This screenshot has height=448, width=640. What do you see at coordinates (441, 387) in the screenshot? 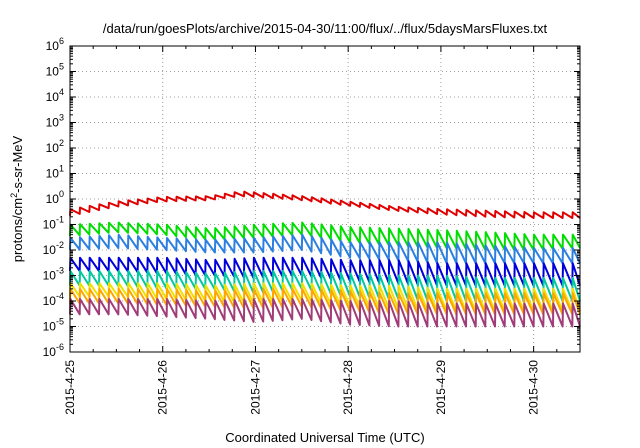
I see `x-tick-label: 2015-4-29` at bounding box center [441, 387].